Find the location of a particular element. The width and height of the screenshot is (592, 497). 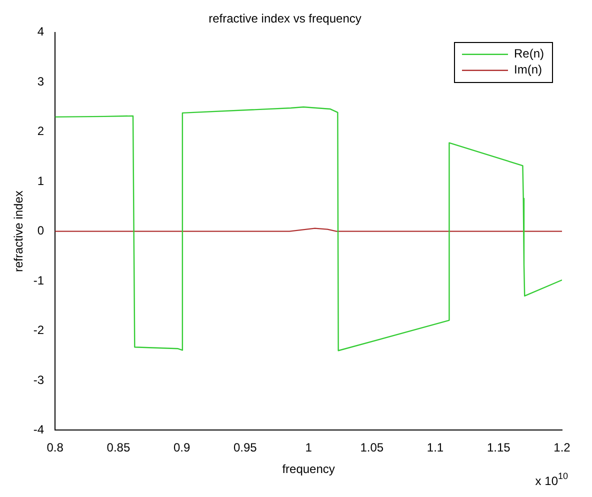

y-tick-label: -3 is located at coordinates (38, 379).